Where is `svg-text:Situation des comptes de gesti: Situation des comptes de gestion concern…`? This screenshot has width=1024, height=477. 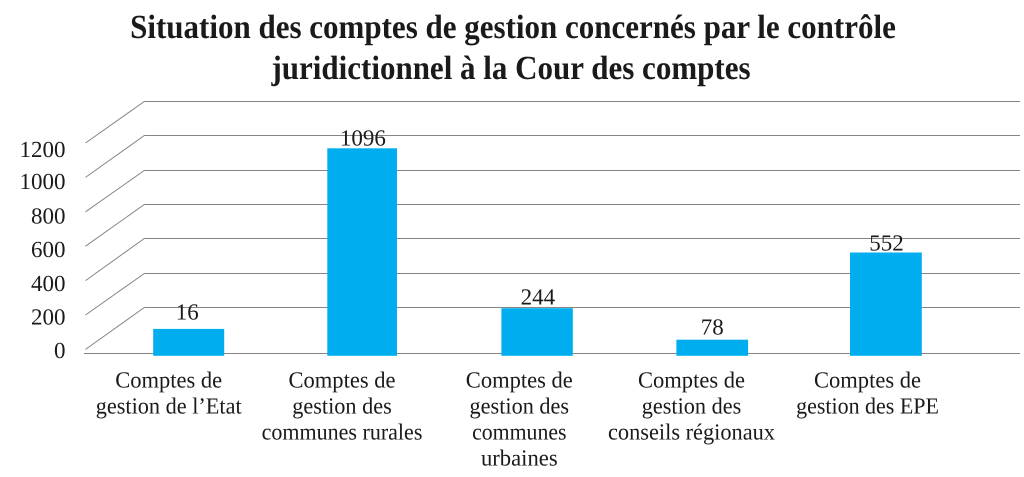 svg-text:Situation des comptes de gesti: Situation des comptes de gestion concern… is located at coordinates (513, 26).